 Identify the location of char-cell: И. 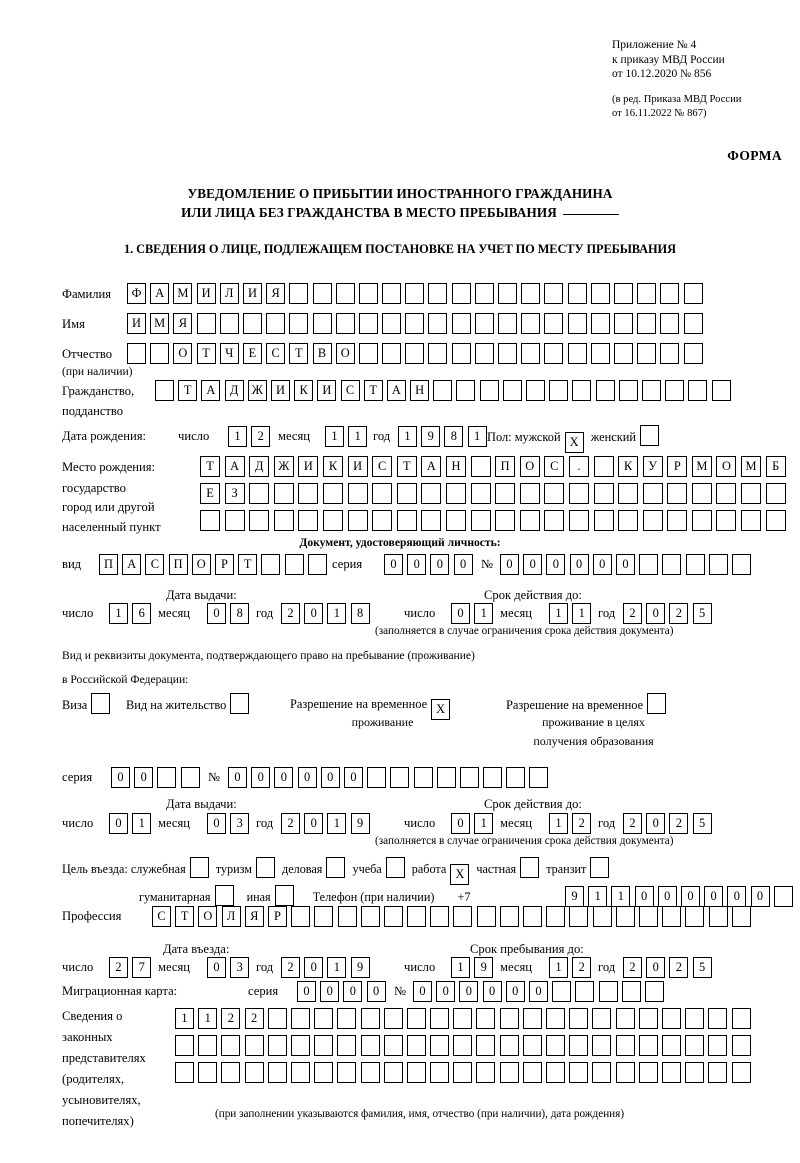
(136, 323).